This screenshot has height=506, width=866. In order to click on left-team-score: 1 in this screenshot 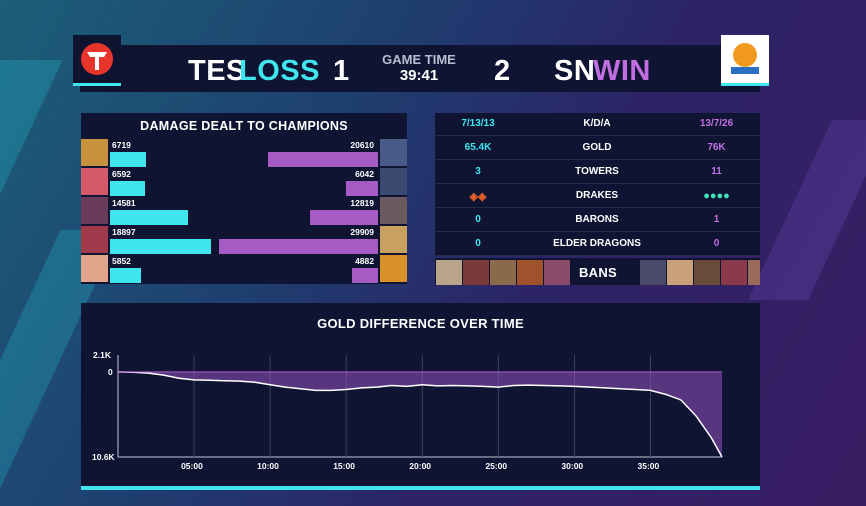, I will do `click(341, 71)`.